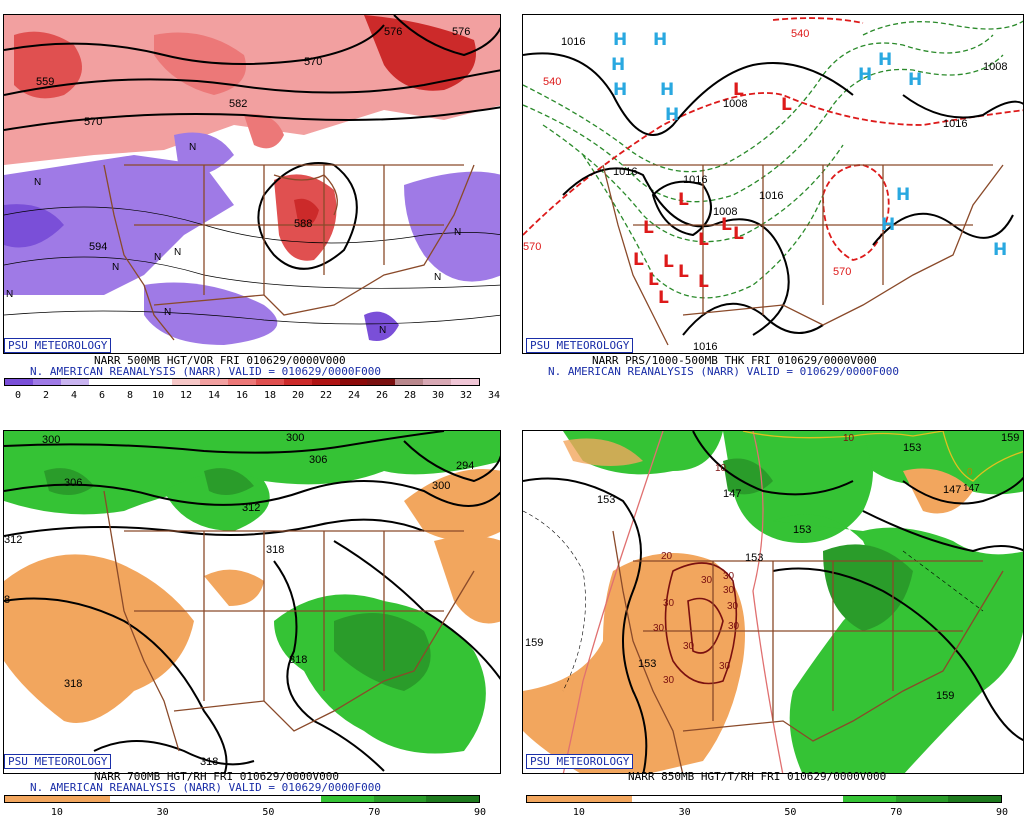  Describe the element at coordinates (158, 395) in the screenshot. I see `colorbar-tick: 10` at that location.